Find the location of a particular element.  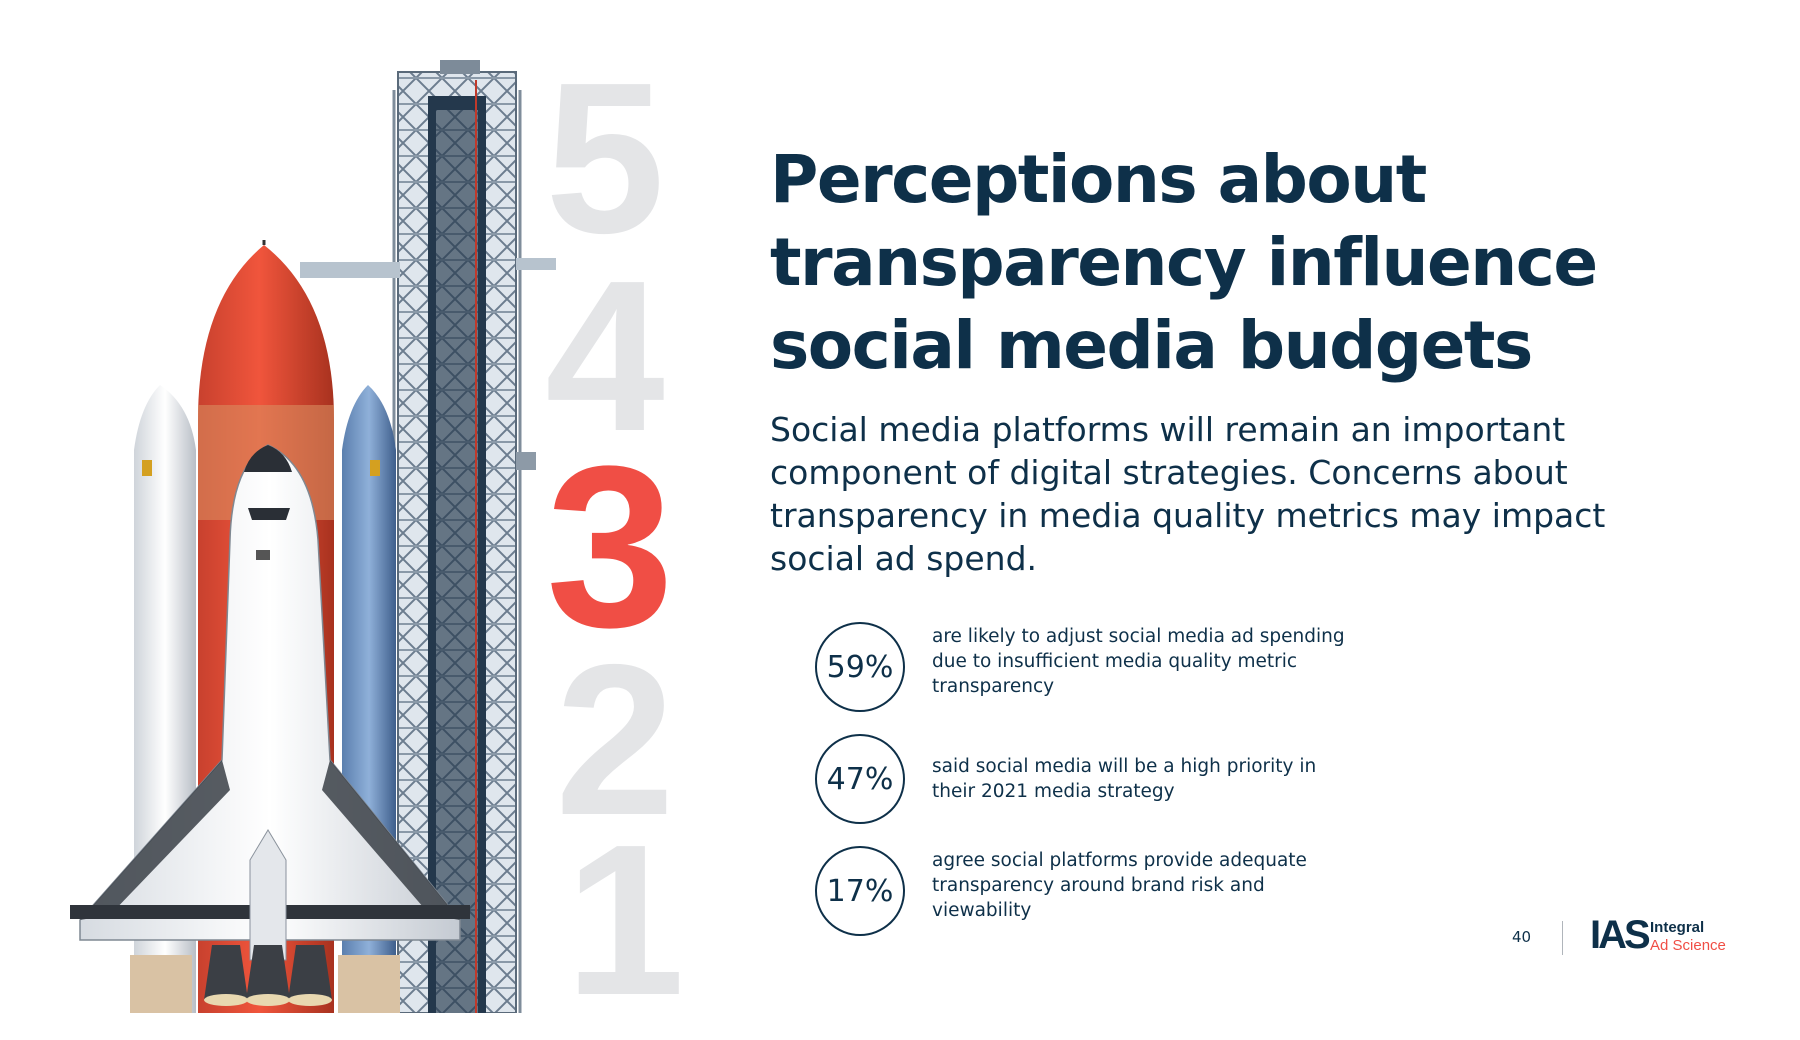

orbiter is located at coordinates (270, 702).